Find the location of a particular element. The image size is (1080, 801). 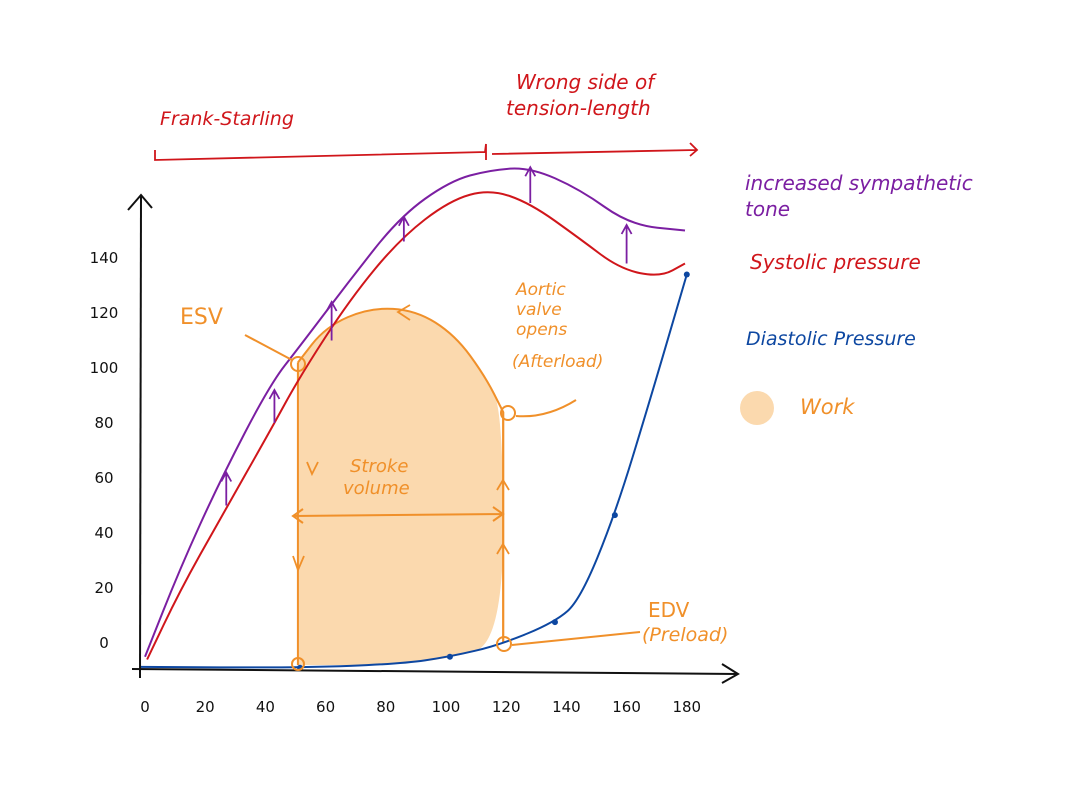

loop-direction-arrows is located at coordinates (401, 438).